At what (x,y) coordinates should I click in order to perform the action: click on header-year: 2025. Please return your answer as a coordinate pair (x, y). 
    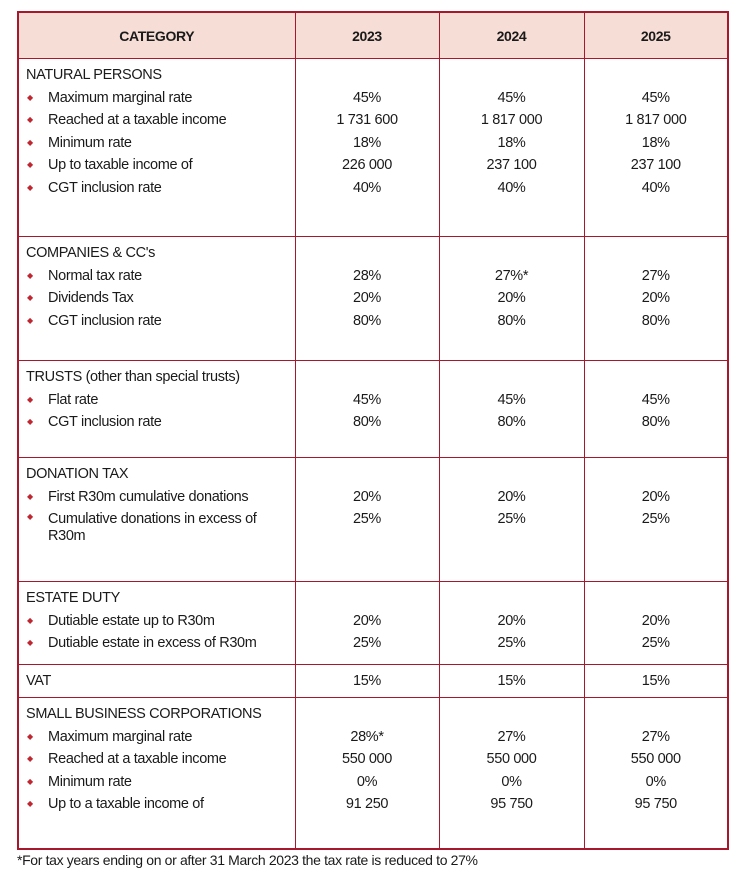
    Looking at the image, I should click on (656, 35).